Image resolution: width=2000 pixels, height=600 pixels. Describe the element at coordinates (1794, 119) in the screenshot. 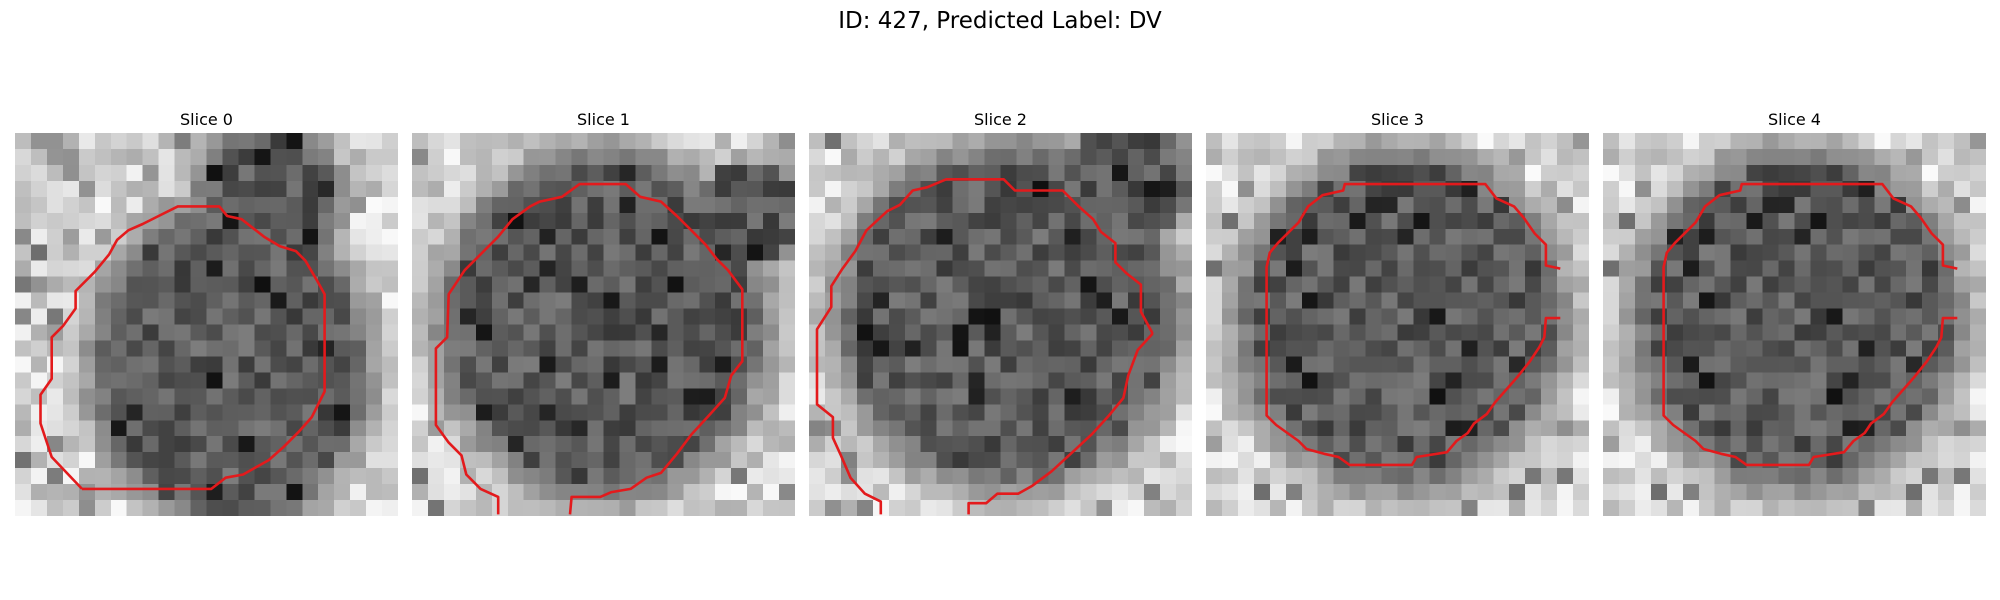

I see `slice-4-title: Slice 4` at that location.